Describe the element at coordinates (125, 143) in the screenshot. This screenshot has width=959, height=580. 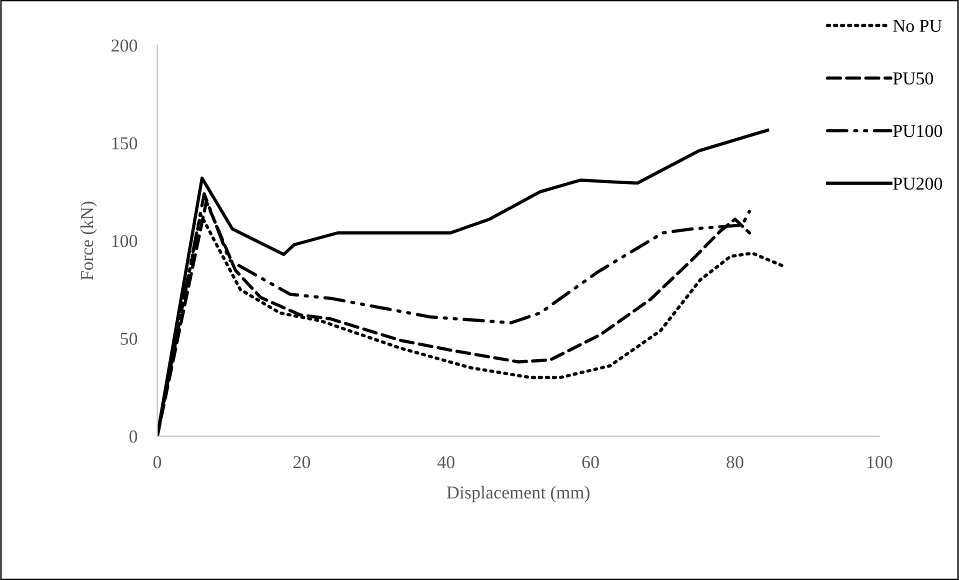
I see `y-tick-label: 150` at that location.